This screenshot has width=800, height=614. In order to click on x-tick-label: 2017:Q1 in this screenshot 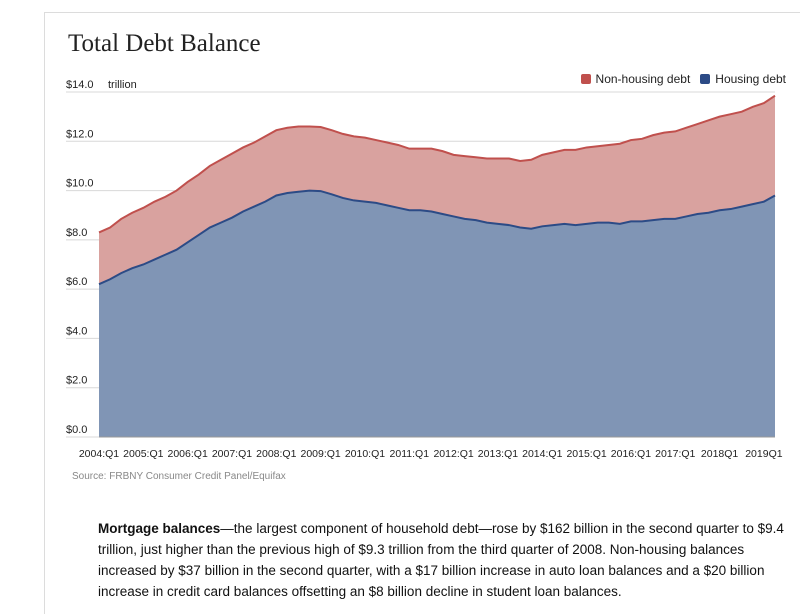, I will do `click(675, 454)`.